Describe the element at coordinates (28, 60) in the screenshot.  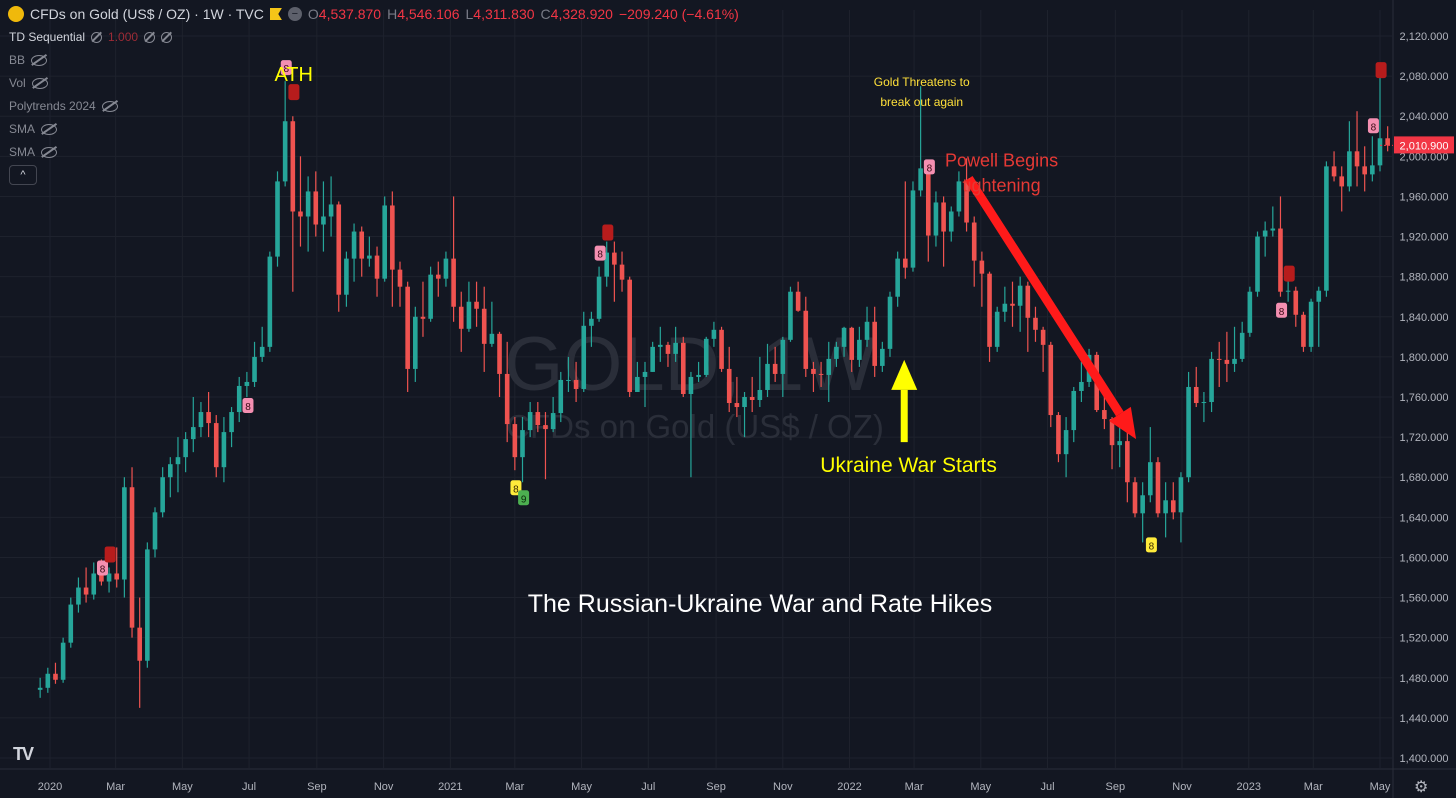
I see `indicator-bb: BB` at that location.